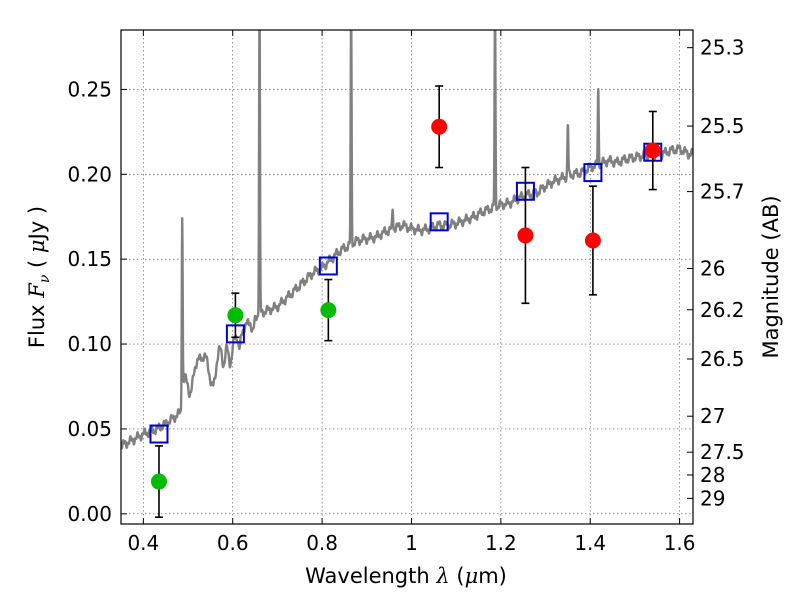 This screenshot has width=800, height=600. I want to click on x-axis-title: Wavelength λ (μm), so click(406, 576).